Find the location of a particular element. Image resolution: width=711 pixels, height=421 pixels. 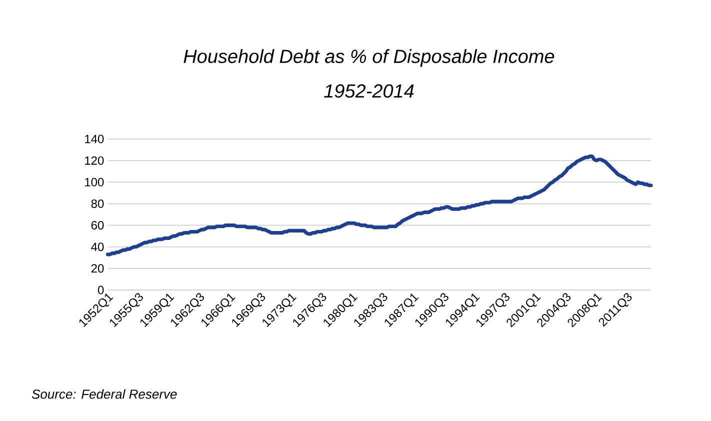

chart-title: Household Debt as % of Disposable Income is located at coordinates (369, 58).